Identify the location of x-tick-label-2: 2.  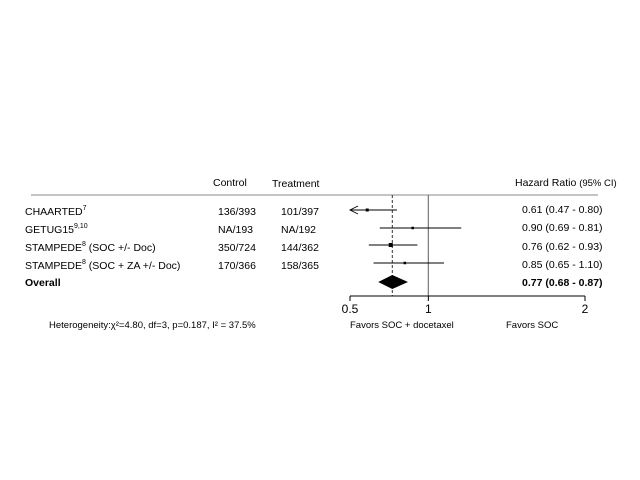
(585, 309).